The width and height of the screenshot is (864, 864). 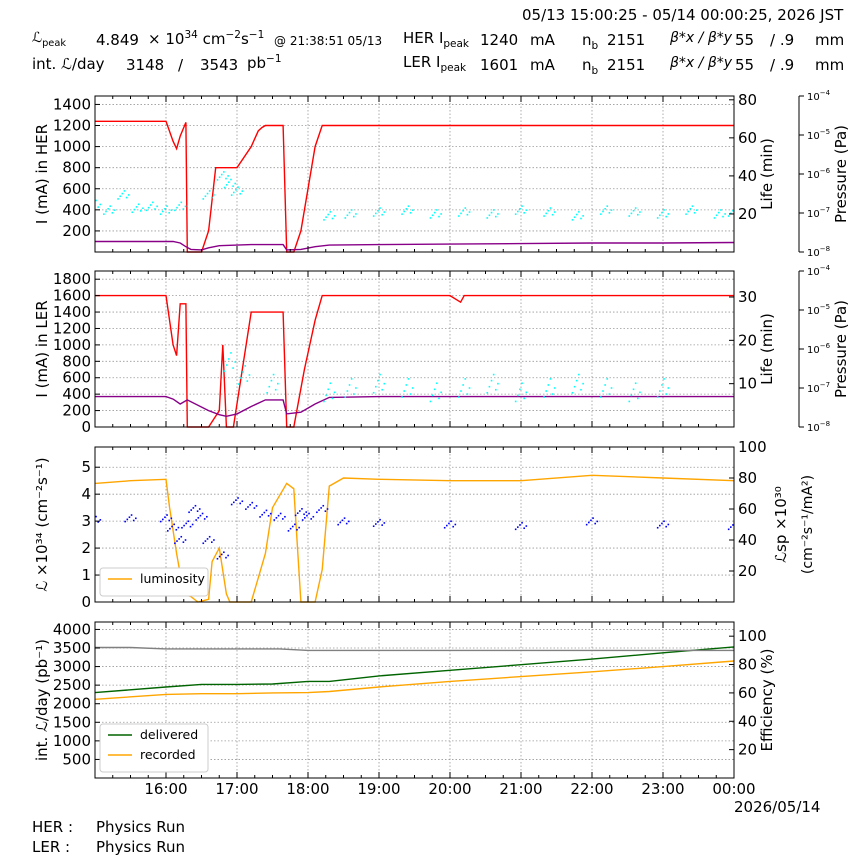 What do you see at coordinates (701, 38) in the screenshot?
I see `her-beta-label: β*x / β*y` at bounding box center [701, 38].